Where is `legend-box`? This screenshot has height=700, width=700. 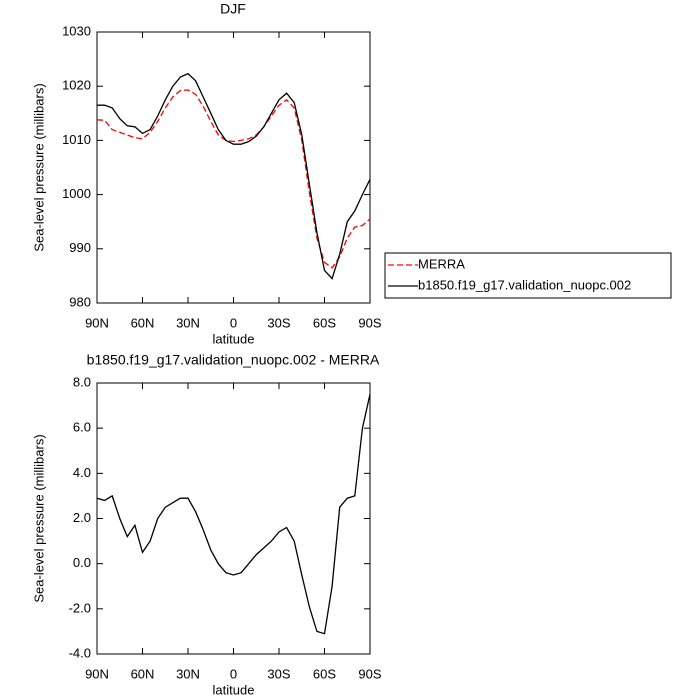 legend-box is located at coordinates (528, 275).